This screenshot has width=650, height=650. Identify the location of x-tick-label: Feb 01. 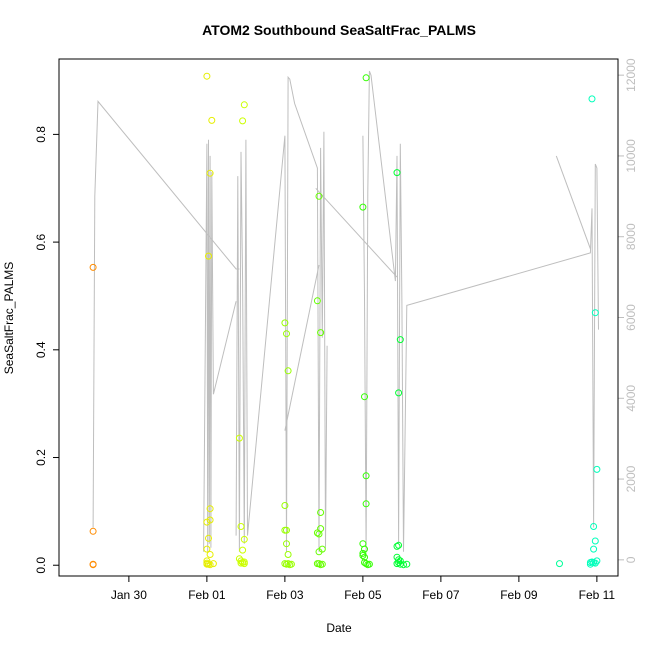
(207, 595).